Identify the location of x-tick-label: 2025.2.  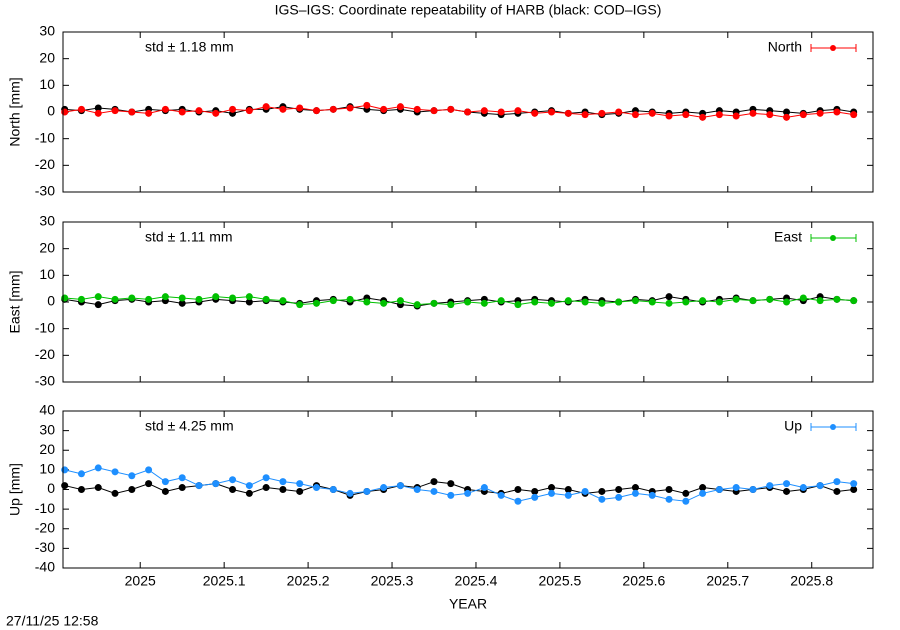
(308, 581).